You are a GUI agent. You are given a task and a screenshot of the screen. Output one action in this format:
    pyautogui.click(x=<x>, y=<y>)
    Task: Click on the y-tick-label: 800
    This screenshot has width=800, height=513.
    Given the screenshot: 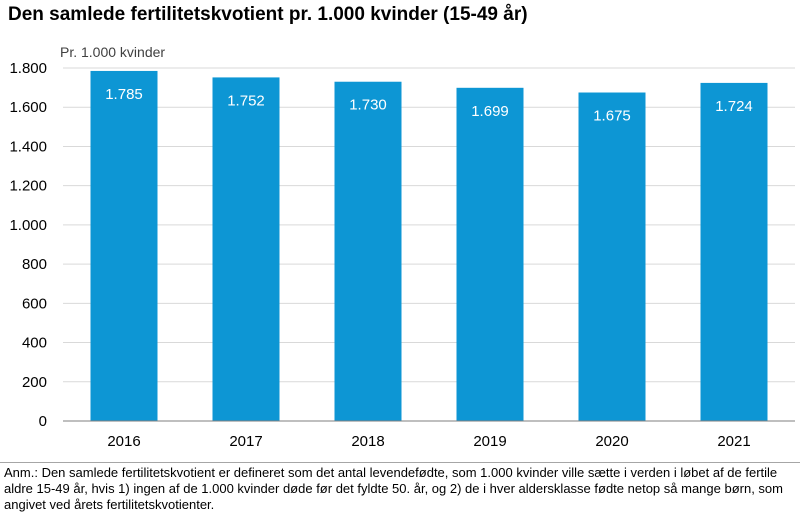 What is the action you would take?
    pyautogui.click(x=34, y=264)
    